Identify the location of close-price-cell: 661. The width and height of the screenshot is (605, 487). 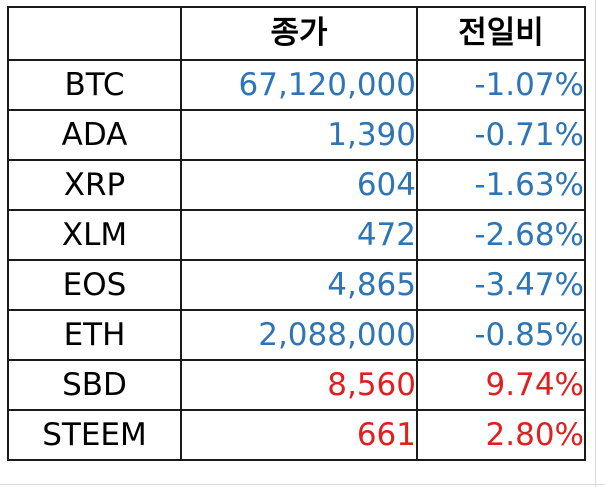
(299, 435).